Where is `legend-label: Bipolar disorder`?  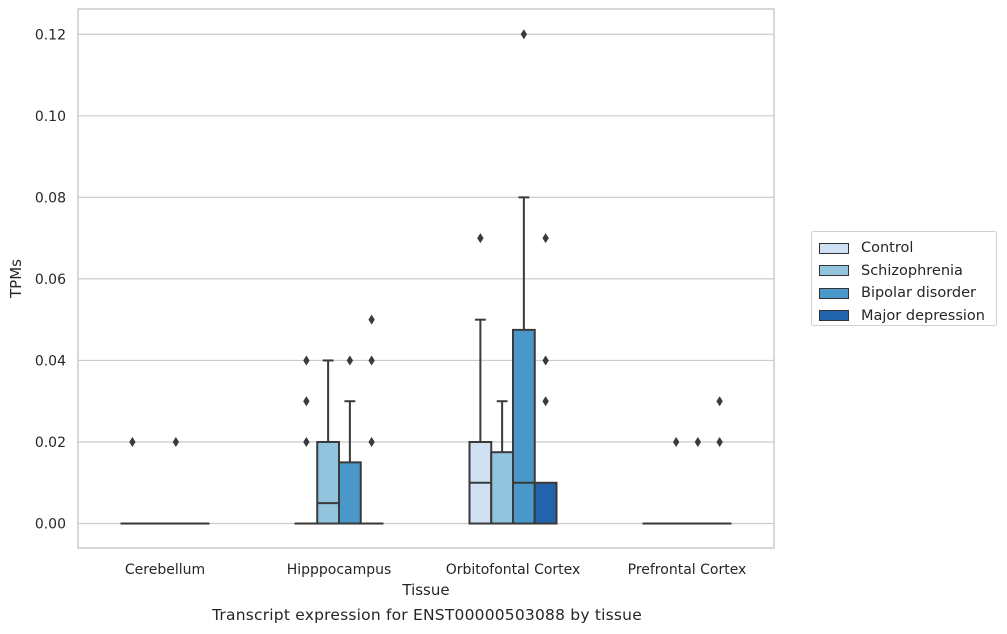 legend-label: Bipolar disorder is located at coordinates (918, 293).